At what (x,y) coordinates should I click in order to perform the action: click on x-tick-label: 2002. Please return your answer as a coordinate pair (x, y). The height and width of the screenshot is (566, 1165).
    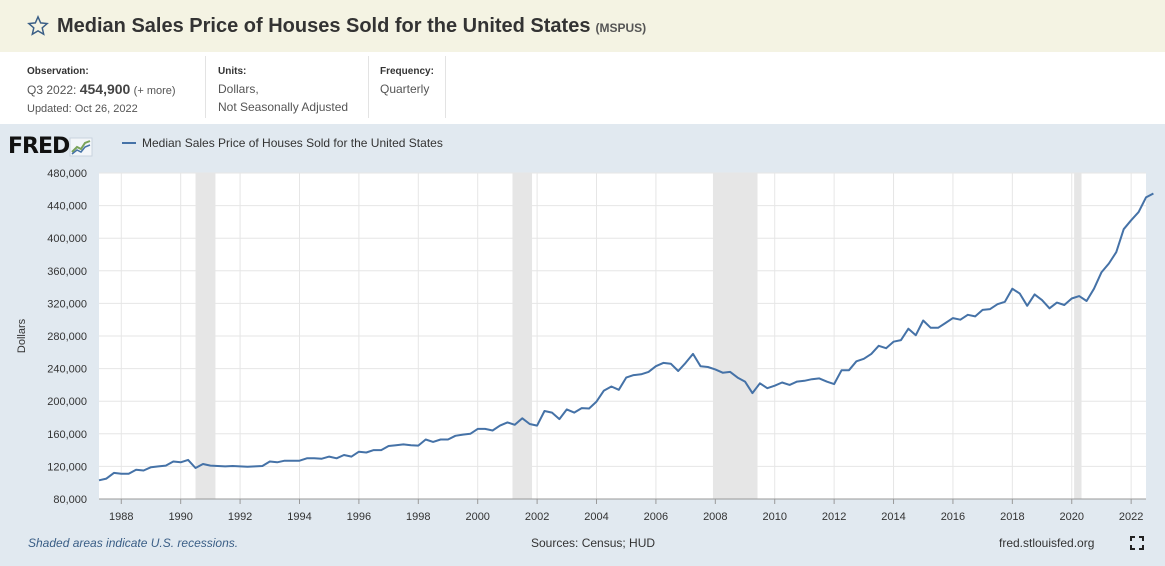
    Looking at the image, I should click on (537, 517).